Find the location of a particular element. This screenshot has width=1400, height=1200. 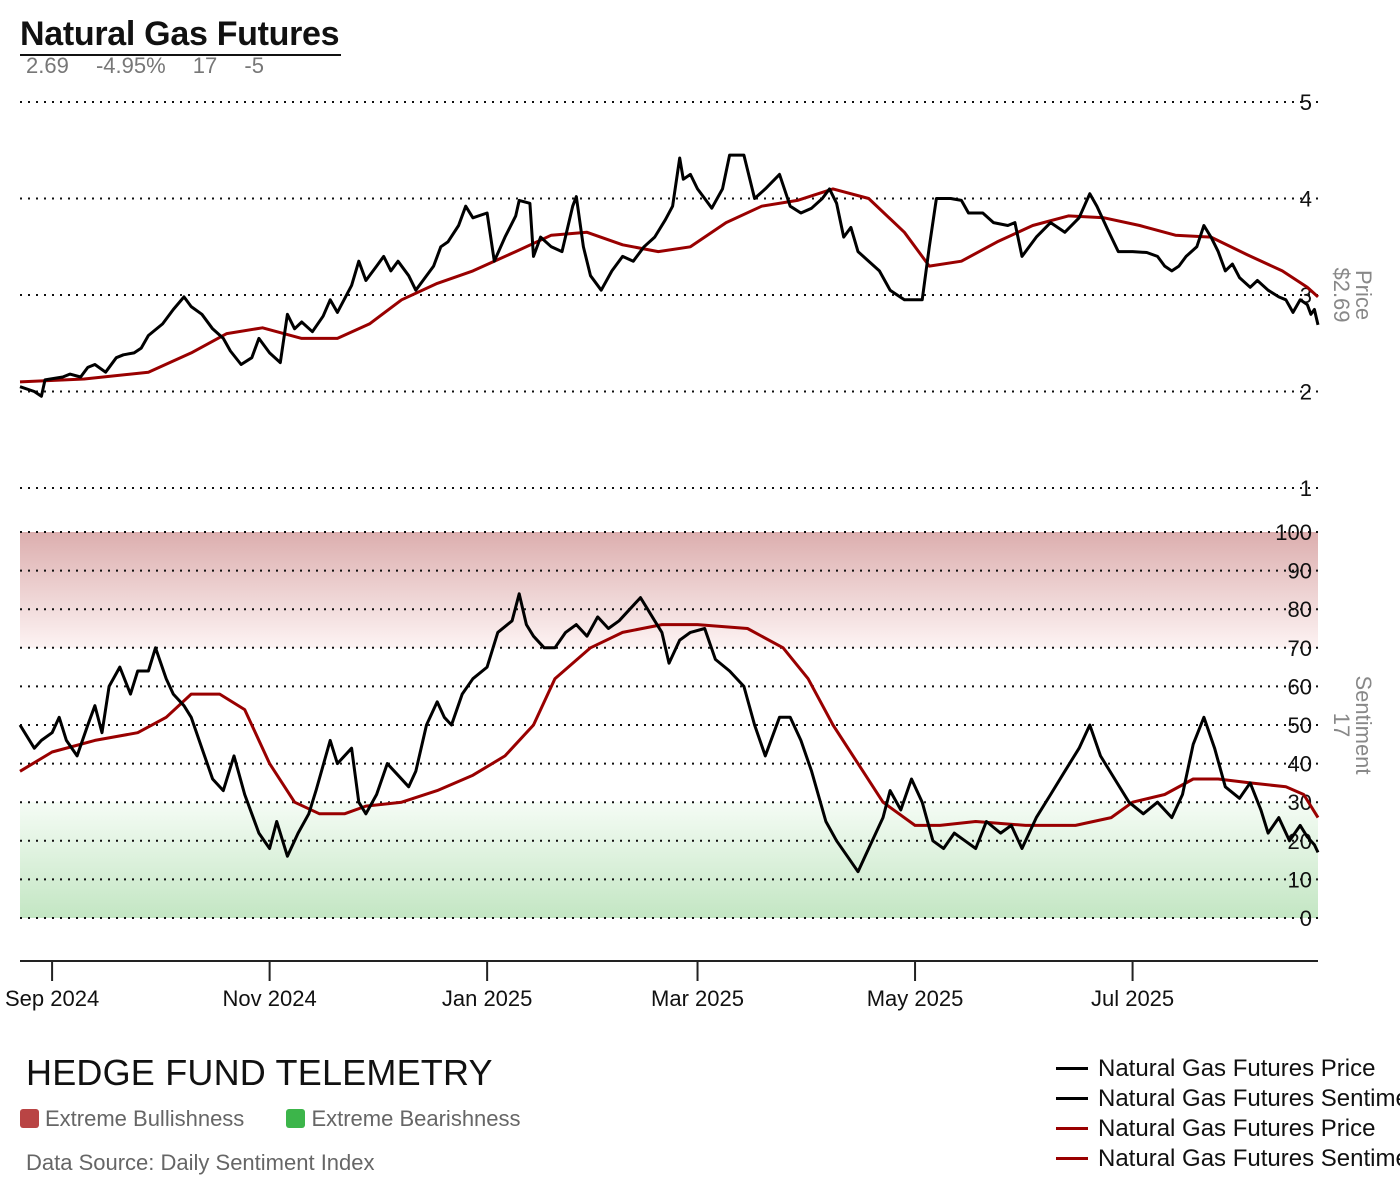

legend-item-price-average: Natural Gas Futures Price is located at coordinates (1228, 1129).